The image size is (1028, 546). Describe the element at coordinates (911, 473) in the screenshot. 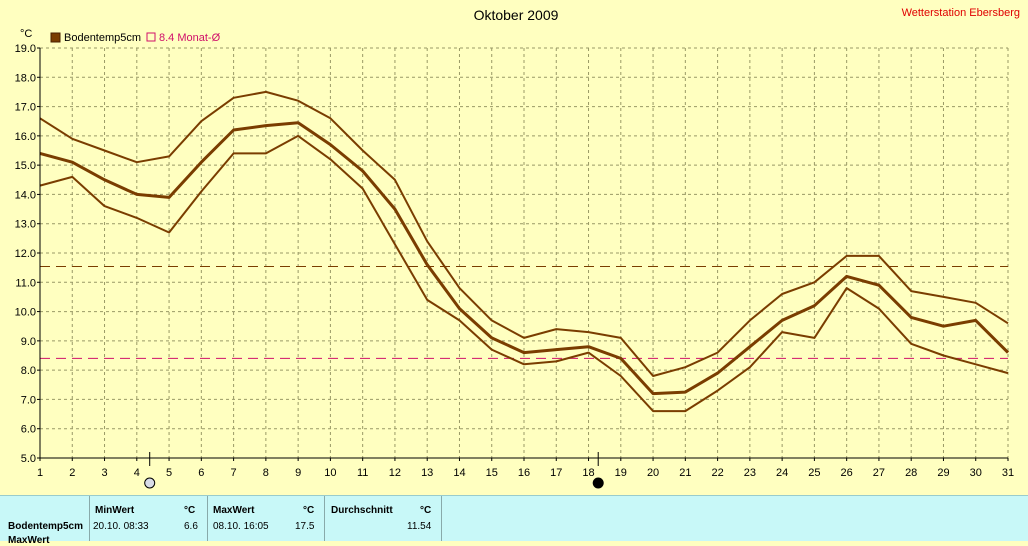

I see `x-tick-label: 28` at that location.